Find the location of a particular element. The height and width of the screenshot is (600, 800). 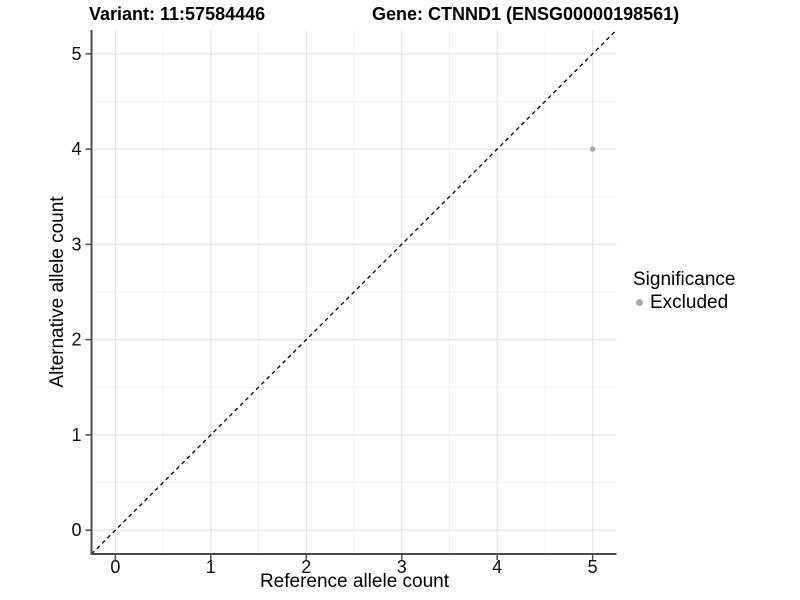

x-axis-title: Reference allele count is located at coordinates (354, 581).